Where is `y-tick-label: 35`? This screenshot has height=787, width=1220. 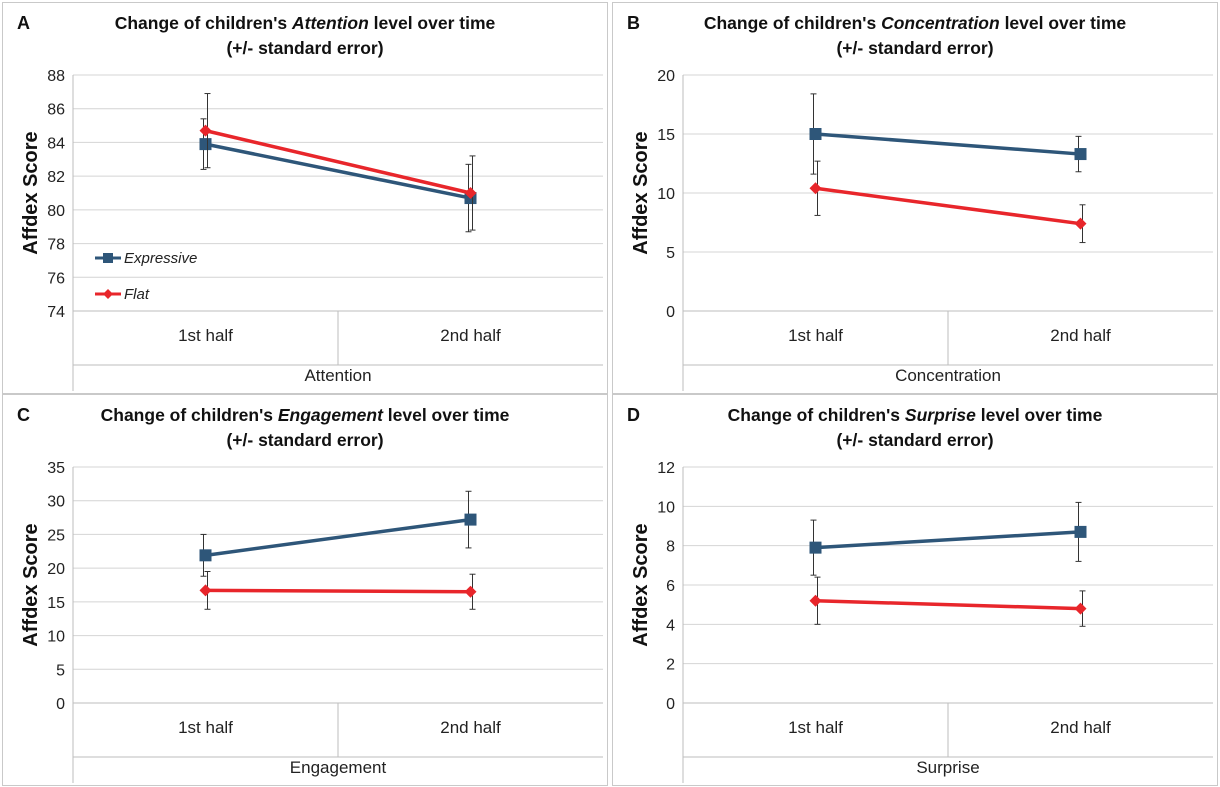 y-tick-label: 35 is located at coordinates (56, 468).